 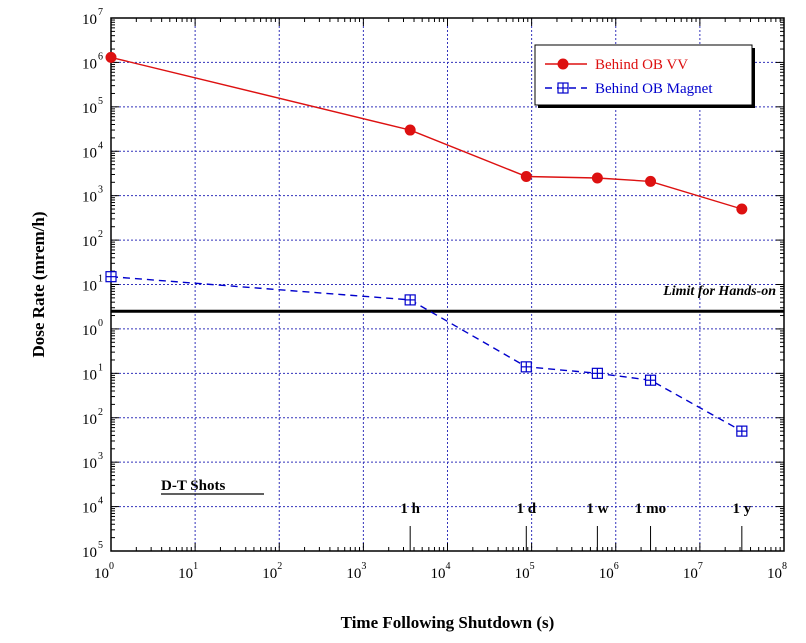 What do you see at coordinates (700, 566) in the screenshot?
I see `x-tick-label-exponent: 7` at bounding box center [700, 566].